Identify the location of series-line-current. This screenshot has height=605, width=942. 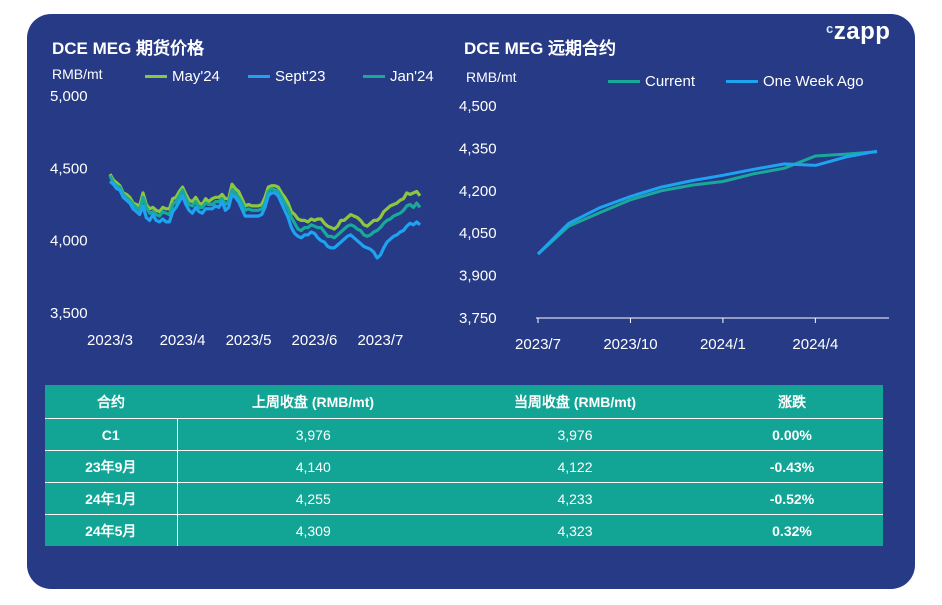
(707, 203).